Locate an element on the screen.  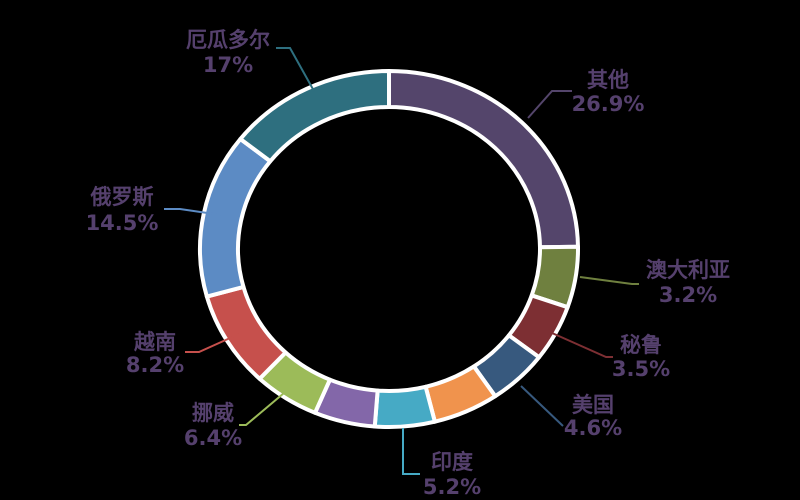
leader-line-norway is located at coordinates (262, 409).